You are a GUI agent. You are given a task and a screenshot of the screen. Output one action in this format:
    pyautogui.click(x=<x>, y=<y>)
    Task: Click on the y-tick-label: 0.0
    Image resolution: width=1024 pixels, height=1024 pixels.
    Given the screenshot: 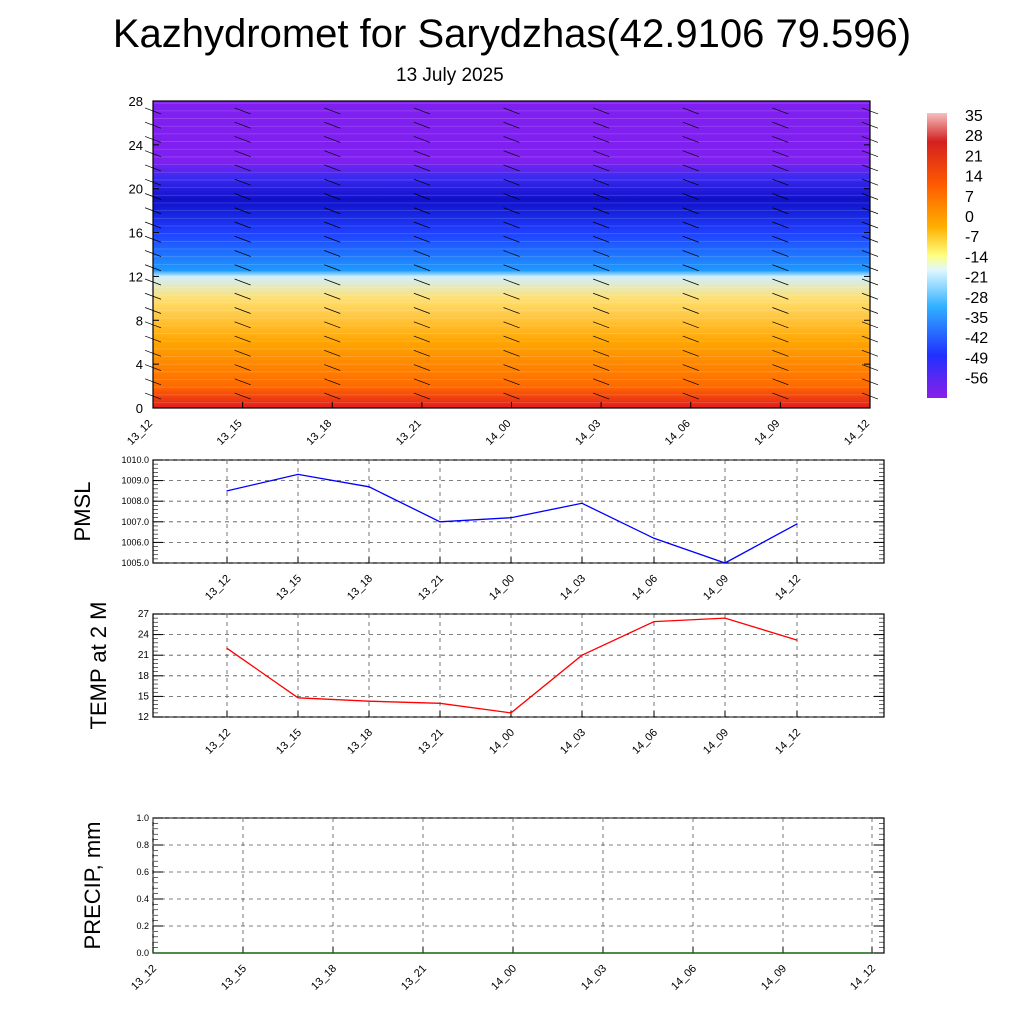 What is the action you would take?
    pyautogui.click(x=142, y=953)
    